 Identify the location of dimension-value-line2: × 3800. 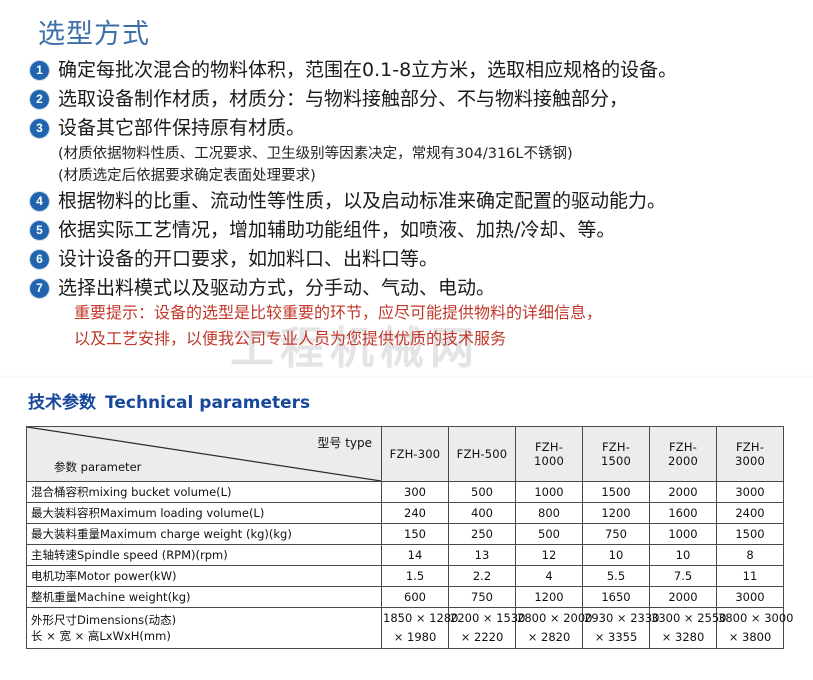
(750, 637).